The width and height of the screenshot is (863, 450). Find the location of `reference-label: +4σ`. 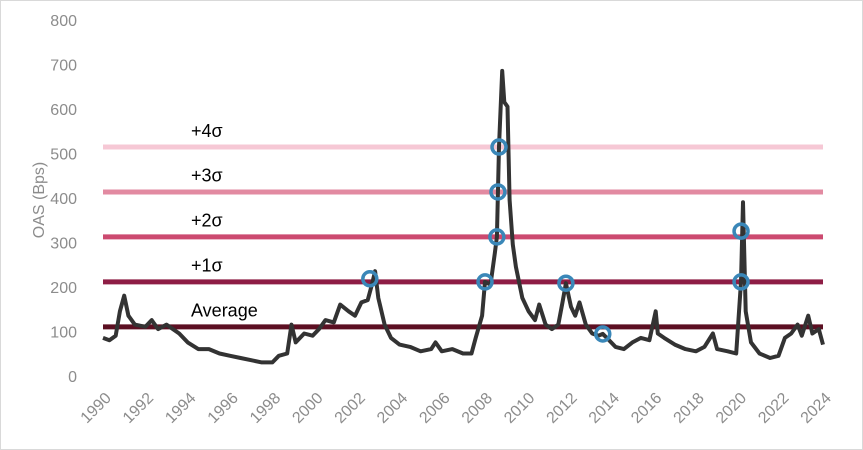

reference-label: +4σ is located at coordinates (207, 131).